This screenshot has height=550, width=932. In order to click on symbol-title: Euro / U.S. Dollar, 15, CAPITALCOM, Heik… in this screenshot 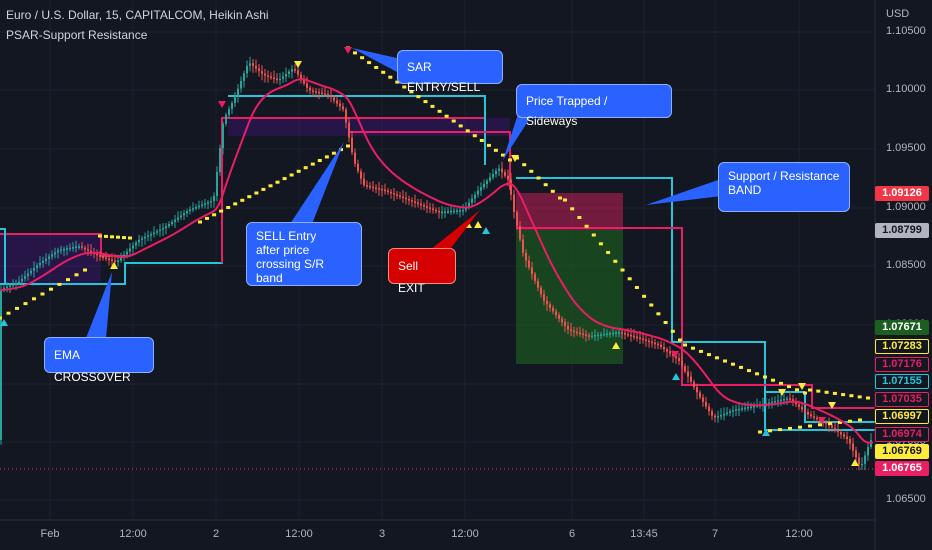, I will do `click(137, 15)`.